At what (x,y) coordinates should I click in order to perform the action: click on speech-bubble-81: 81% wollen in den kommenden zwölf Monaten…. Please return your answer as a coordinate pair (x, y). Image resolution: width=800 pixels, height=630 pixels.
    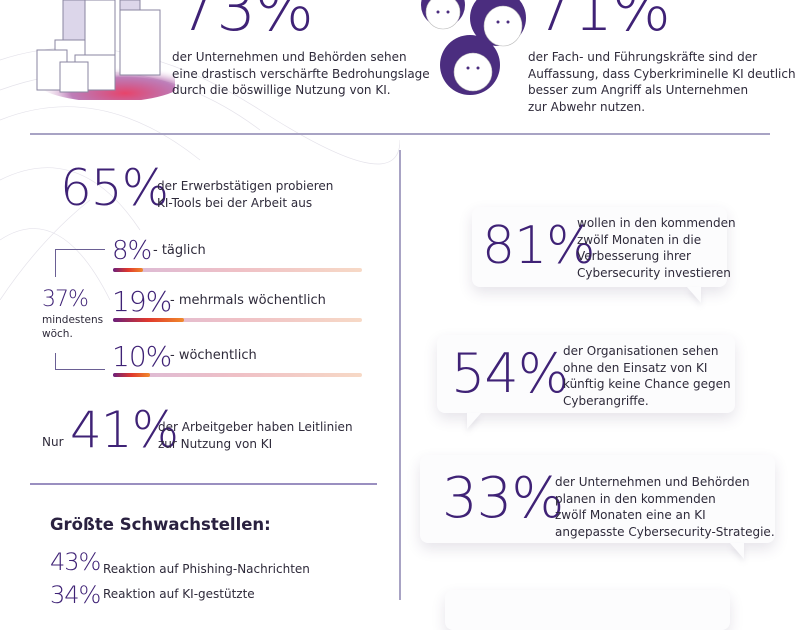
    Looking at the image, I should click on (604, 255).